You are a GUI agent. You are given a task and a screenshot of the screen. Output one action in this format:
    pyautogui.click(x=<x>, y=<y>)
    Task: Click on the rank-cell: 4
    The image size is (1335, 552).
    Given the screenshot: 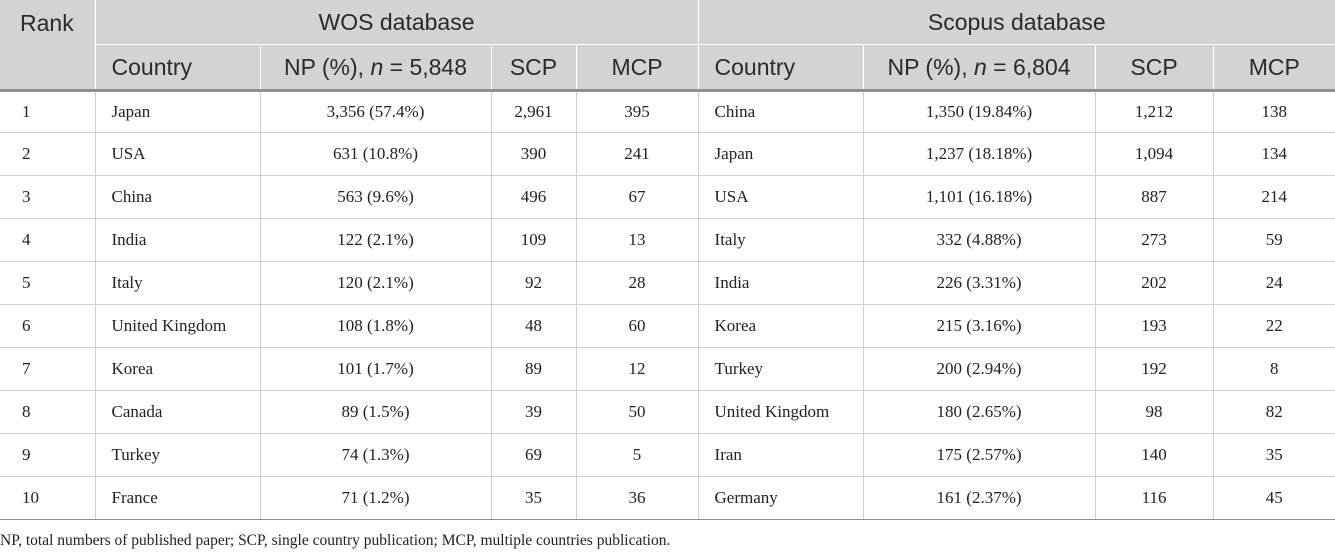 What is the action you would take?
    pyautogui.click(x=47, y=240)
    